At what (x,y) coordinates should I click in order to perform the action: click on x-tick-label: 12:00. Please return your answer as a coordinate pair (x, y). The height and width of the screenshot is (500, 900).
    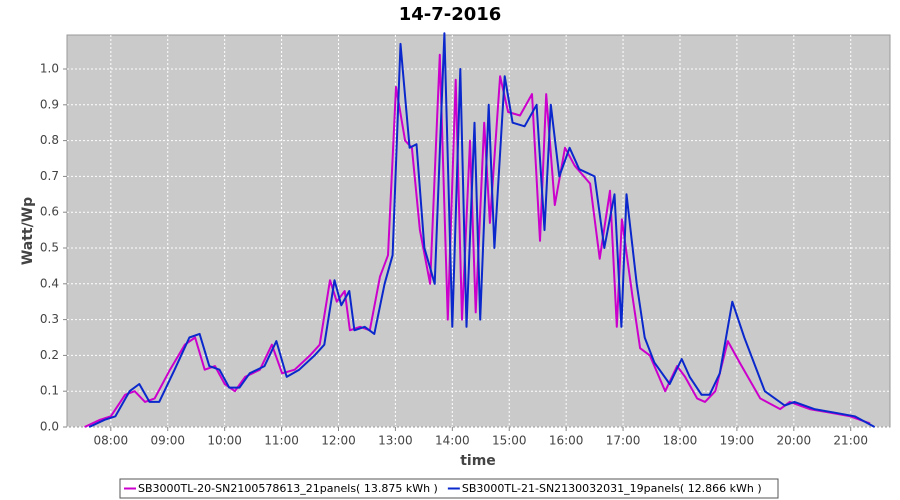
    Looking at the image, I should click on (338, 441).